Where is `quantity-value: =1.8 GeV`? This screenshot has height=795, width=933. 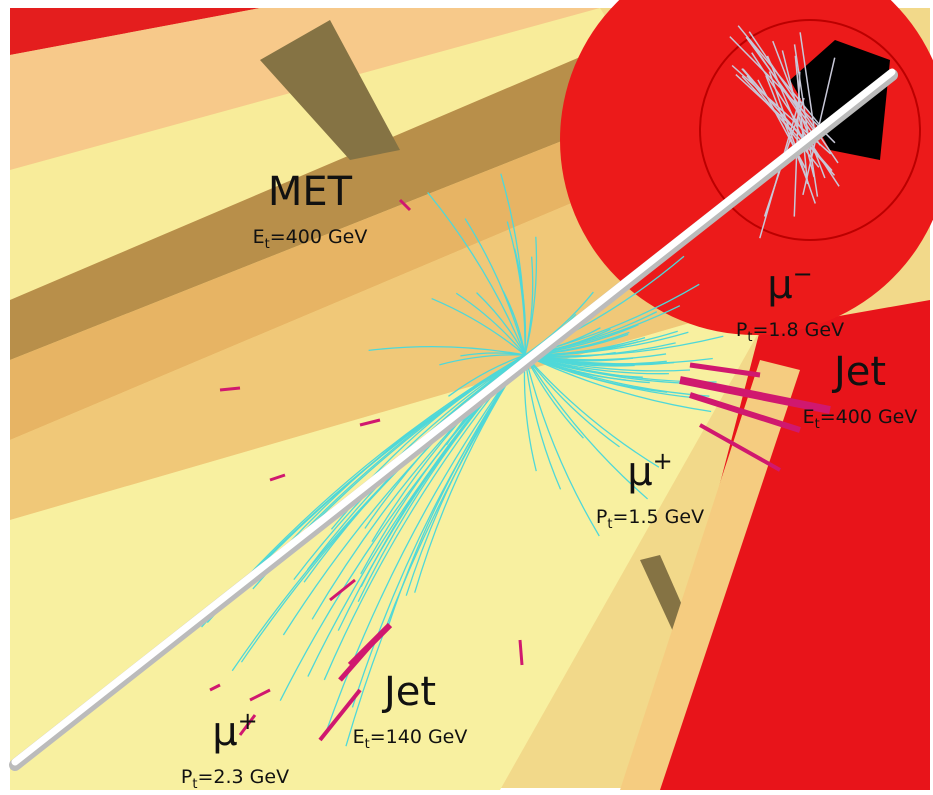 quantity-value: =1.8 GeV is located at coordinates (798, 330).